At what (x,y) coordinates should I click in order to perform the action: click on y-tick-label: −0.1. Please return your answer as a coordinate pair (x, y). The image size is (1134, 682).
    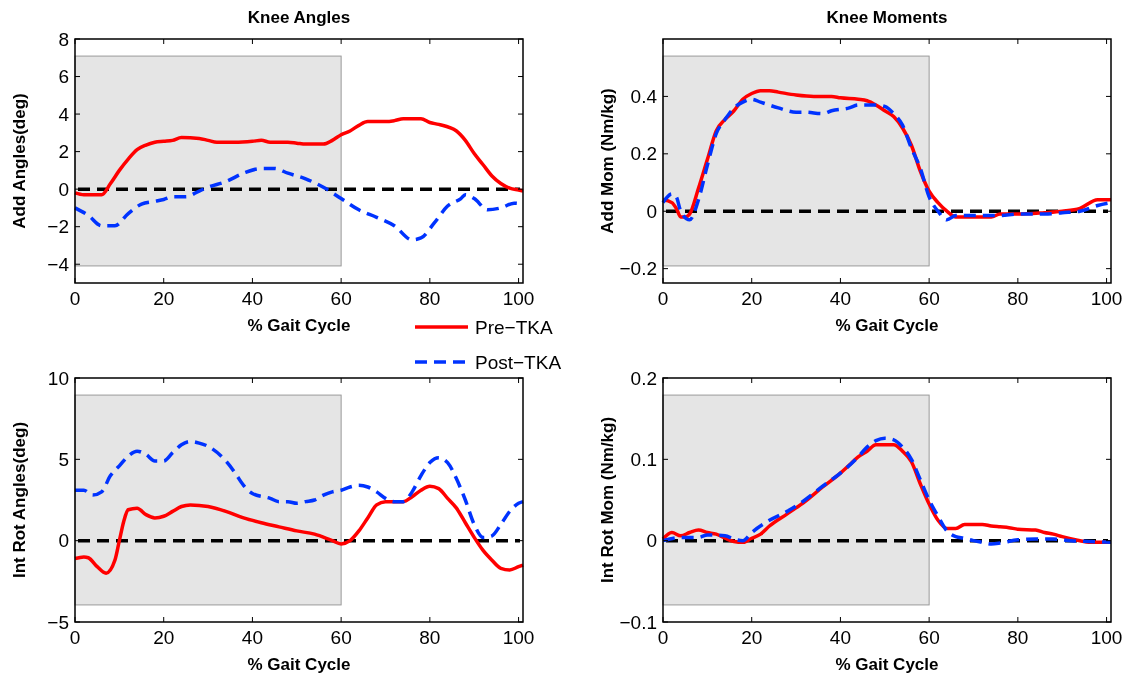
    Looking at the image, I should click on (638, 622).